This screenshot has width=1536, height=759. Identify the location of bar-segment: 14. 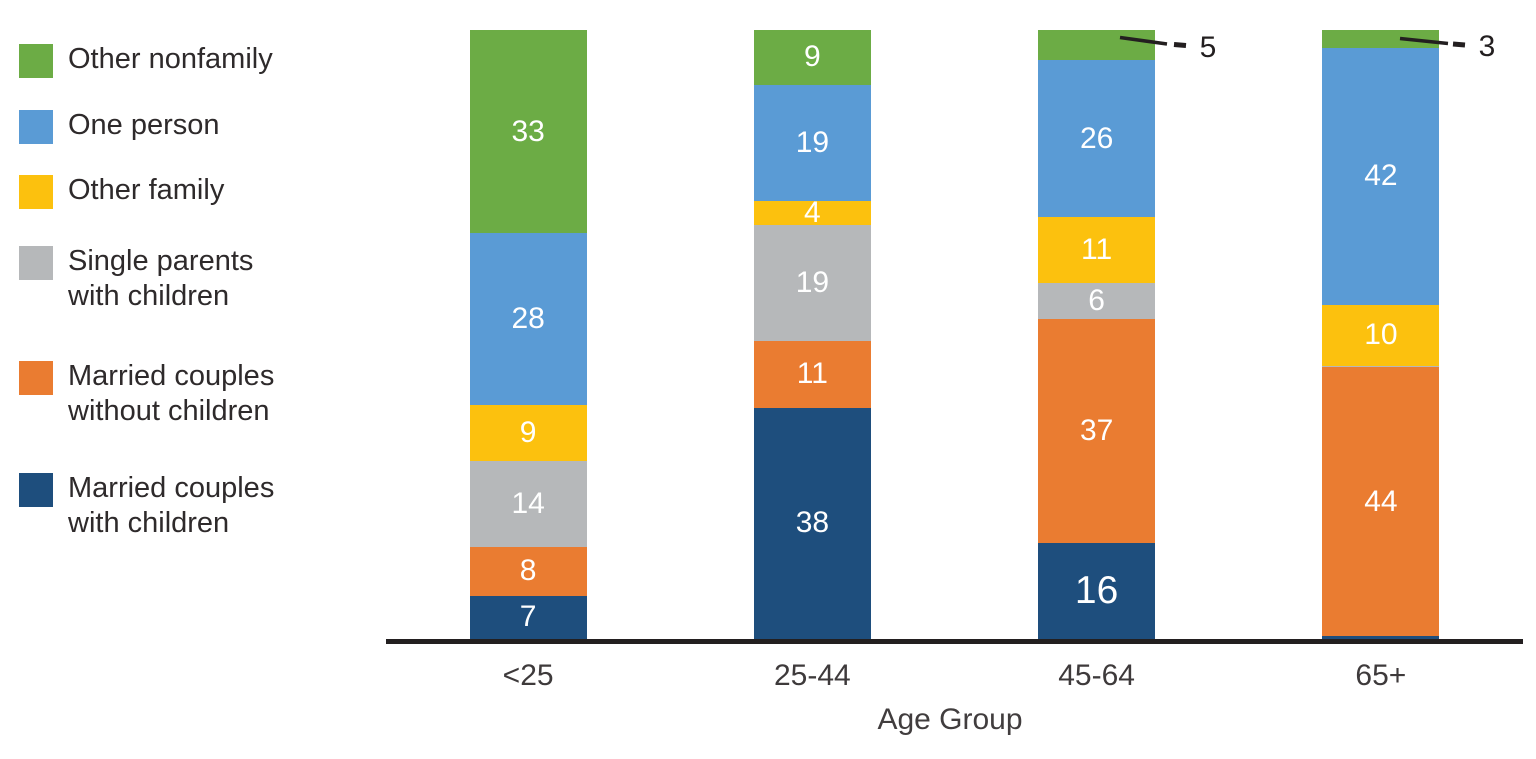
(528, 503).